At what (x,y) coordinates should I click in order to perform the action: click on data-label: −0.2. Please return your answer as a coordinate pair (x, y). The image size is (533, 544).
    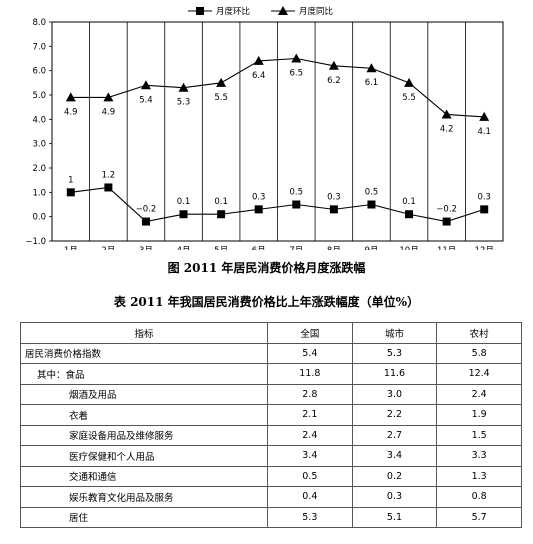
    Looking at the image, I should click on (146, 210).